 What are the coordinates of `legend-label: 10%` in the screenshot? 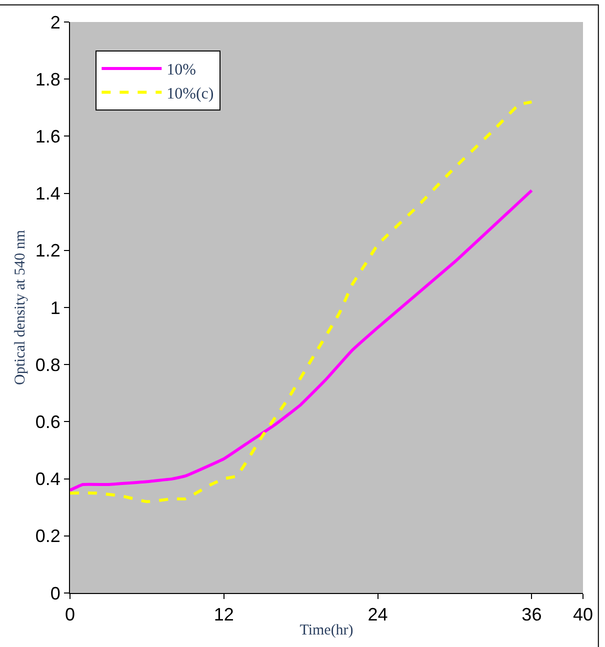 It's located at (181, 70).